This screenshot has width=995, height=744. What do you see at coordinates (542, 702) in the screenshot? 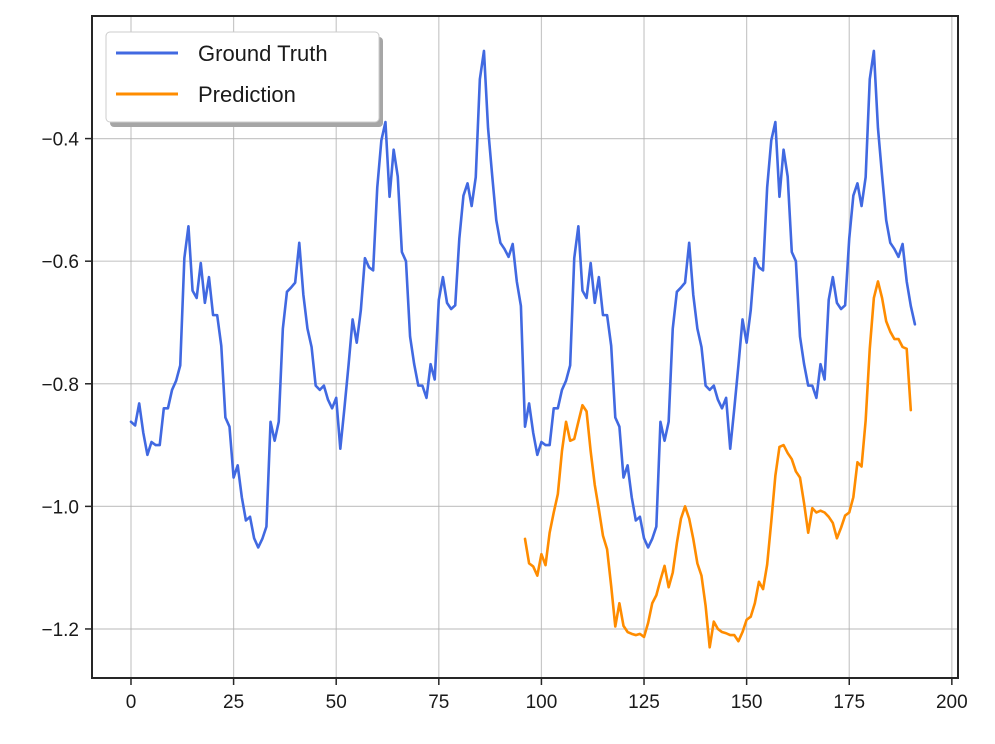
I see `x-tick-label: 100` at bounding box center [542, 702].